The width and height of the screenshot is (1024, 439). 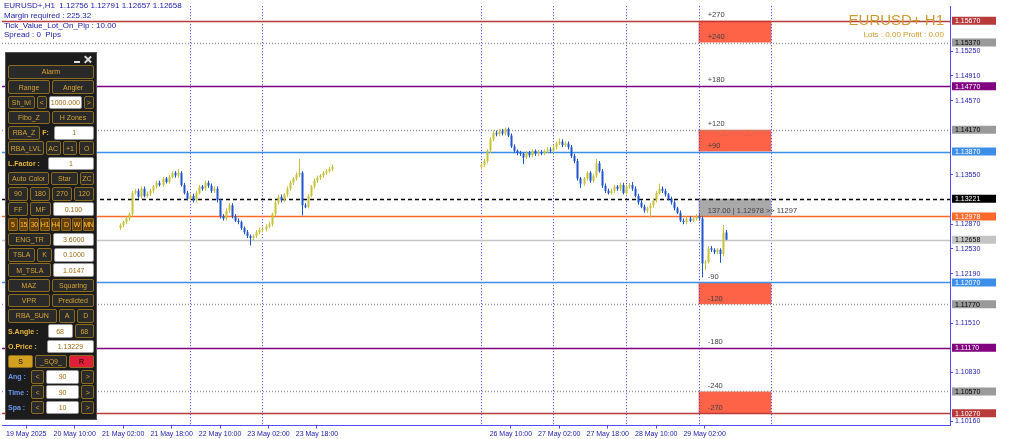 What do you see at coordinates (32, 34) in the screenshot?
I see `annotation: Spread : 0 Pips` at bounding box center [32, 34].